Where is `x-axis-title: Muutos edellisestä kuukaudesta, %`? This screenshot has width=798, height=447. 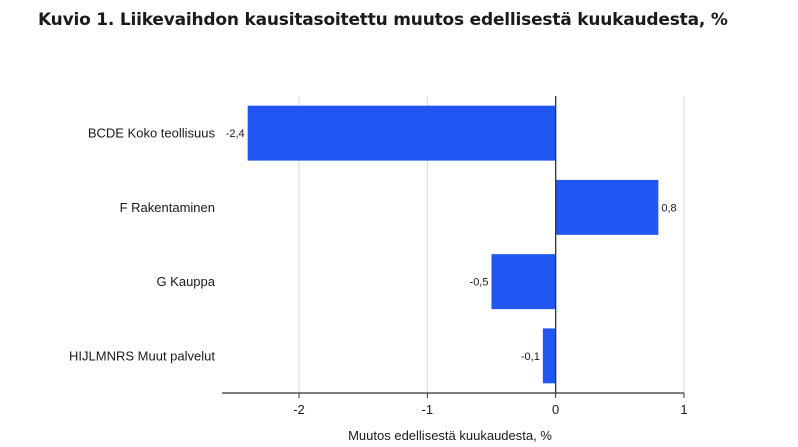
x-axis-title: Muutos edellisestä kuukaudesta, % is located at coordinates (450, 435).